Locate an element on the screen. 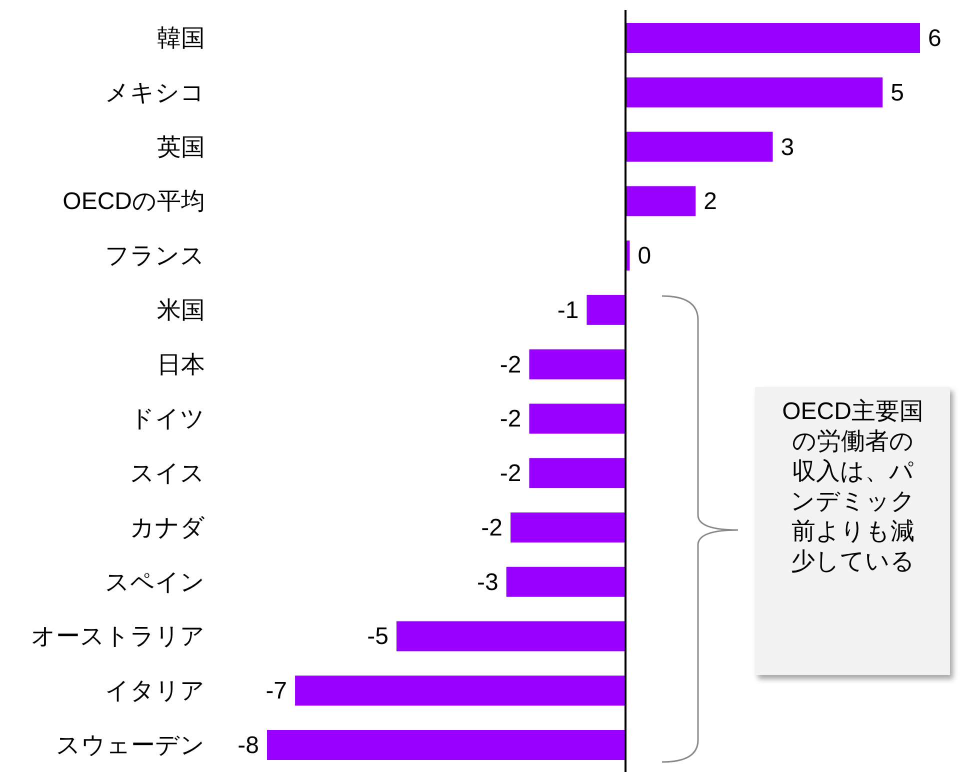 This screenshot has width=960, height=772. y-tick-label: メキシコ is located at coordinates (155, 92).